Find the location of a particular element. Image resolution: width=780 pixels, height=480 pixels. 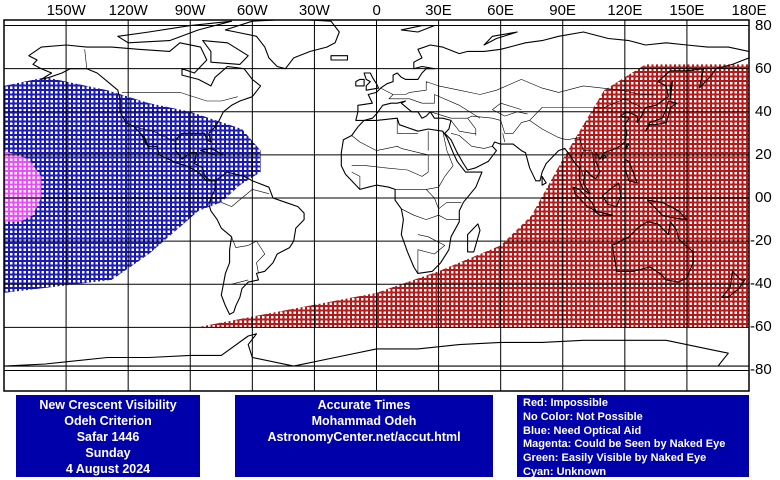

author-name: Mohammad Odeh is located at coordinates (364, 421).